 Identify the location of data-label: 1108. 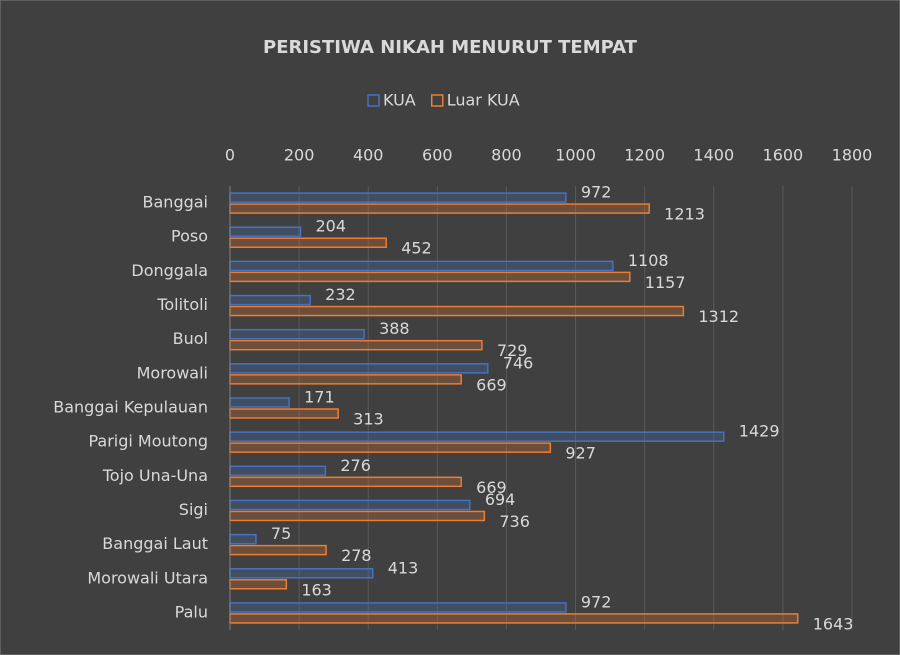
(648, 260).